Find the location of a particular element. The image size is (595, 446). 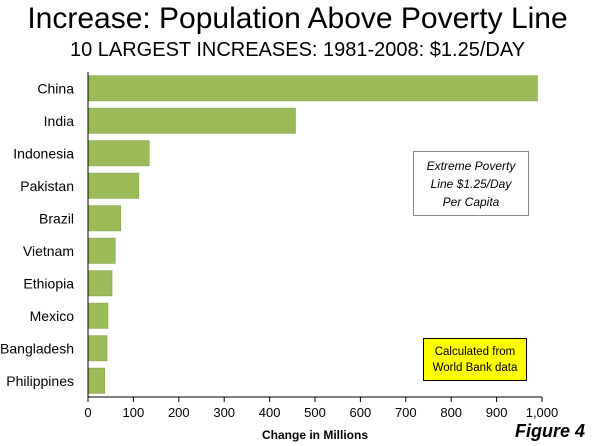

source-note: Calculated from World Bank data is located at coordinates (475, 359).